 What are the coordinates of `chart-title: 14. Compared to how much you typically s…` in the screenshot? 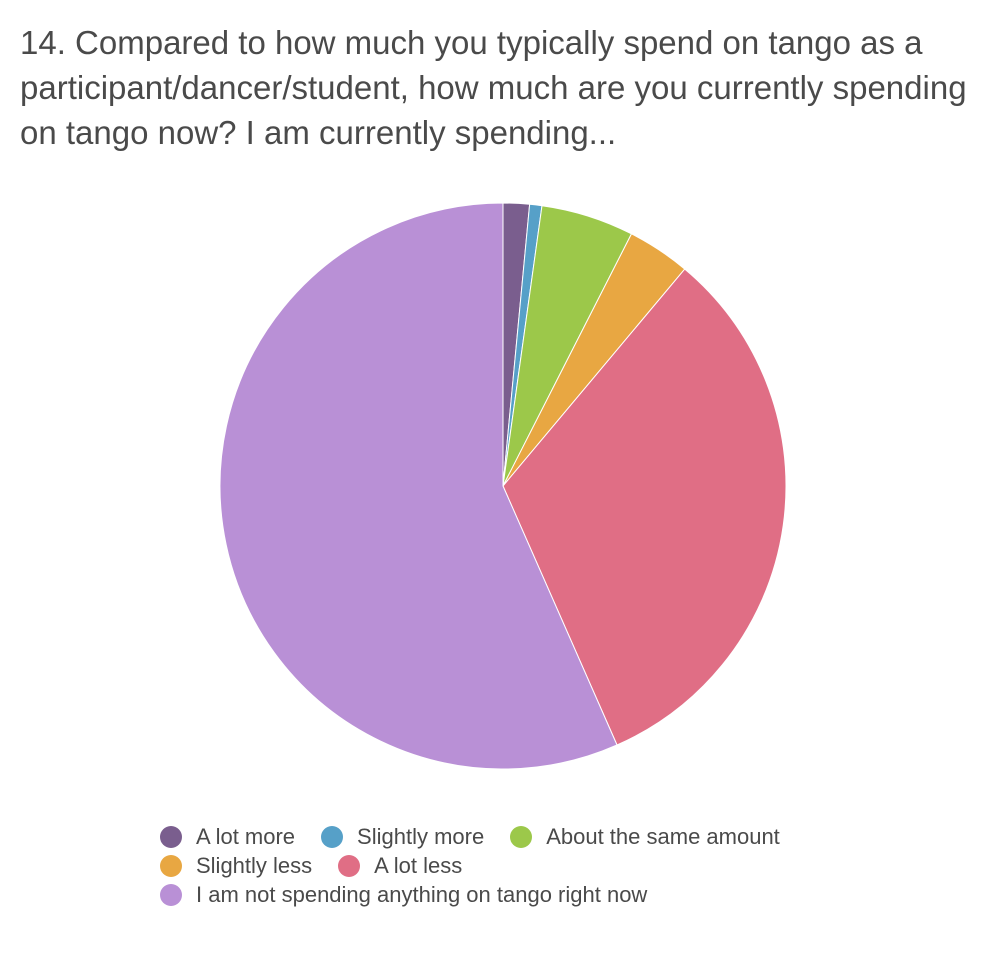 It's located at (493, 87).